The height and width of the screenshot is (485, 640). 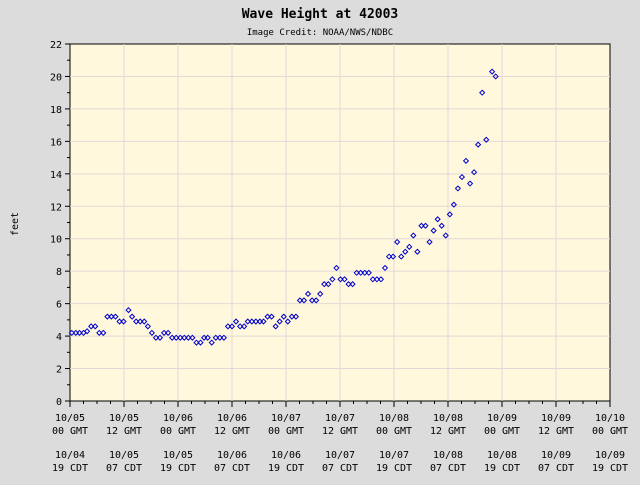 I want to click on y-tick-label: 8, so click(x=59, y=272).